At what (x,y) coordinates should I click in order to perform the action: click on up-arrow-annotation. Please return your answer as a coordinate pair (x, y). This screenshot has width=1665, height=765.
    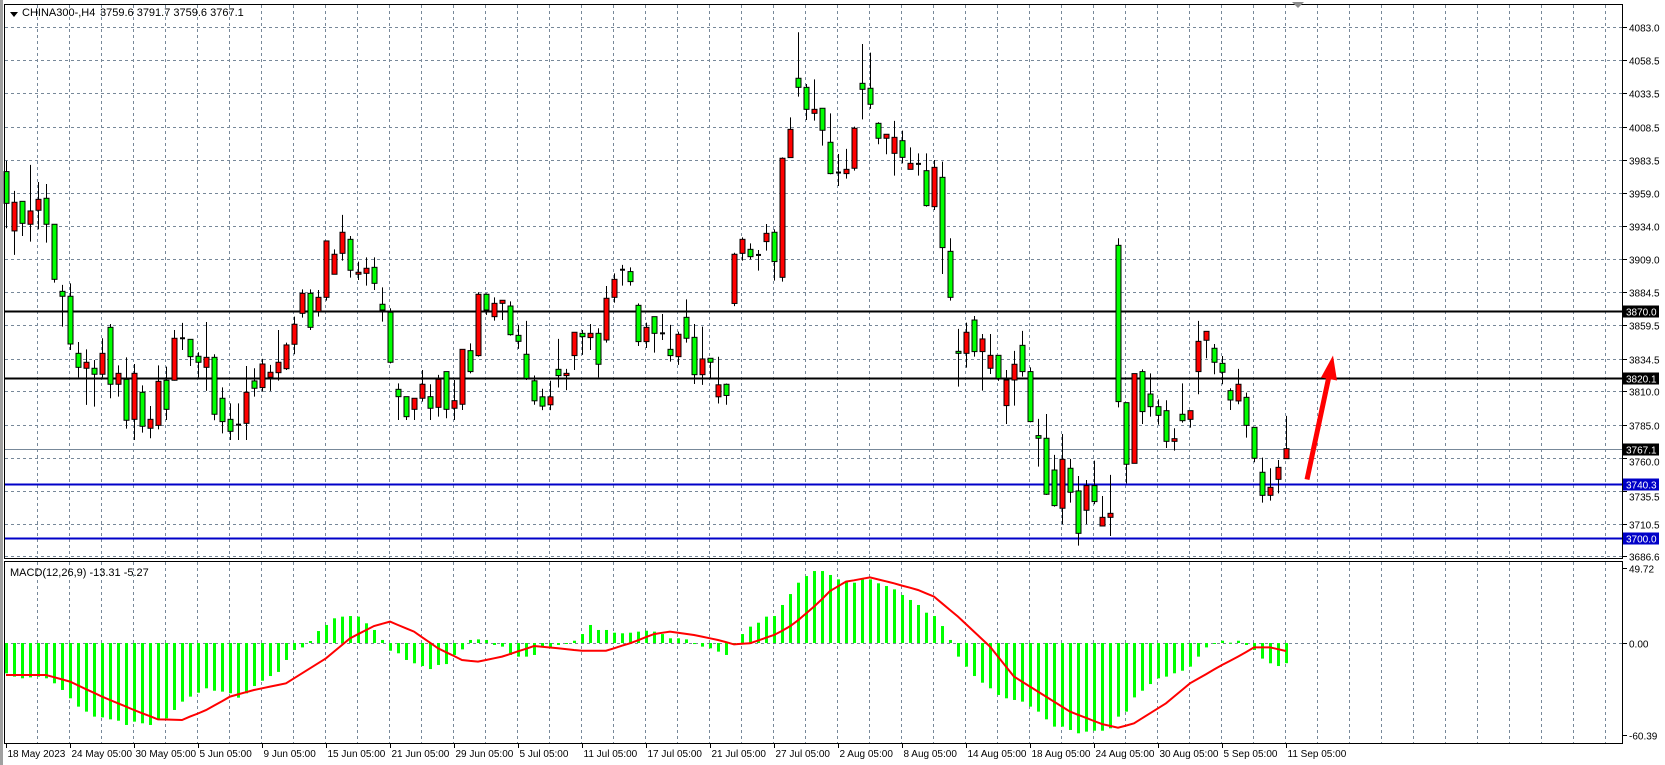
    Looking at the image, I should click on (1320, 417).